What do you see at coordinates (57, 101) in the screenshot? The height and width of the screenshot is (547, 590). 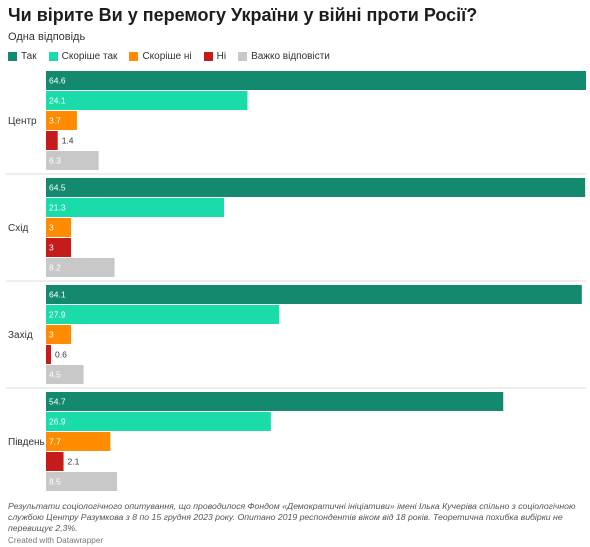 I see `value-label: 24.1` at bounding box center [57, 101].